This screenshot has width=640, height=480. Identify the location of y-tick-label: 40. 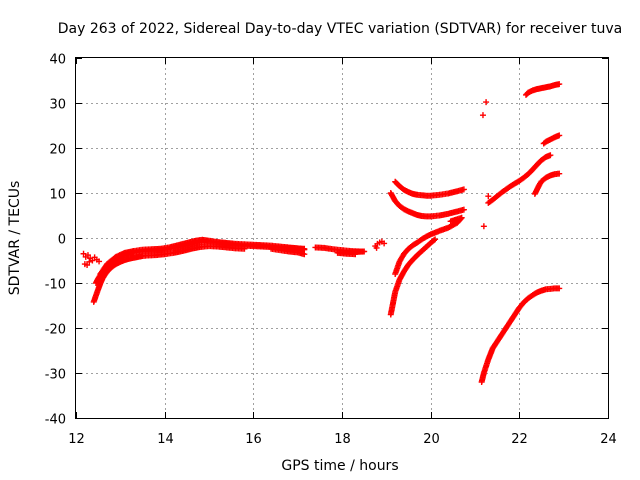
(57, 60).